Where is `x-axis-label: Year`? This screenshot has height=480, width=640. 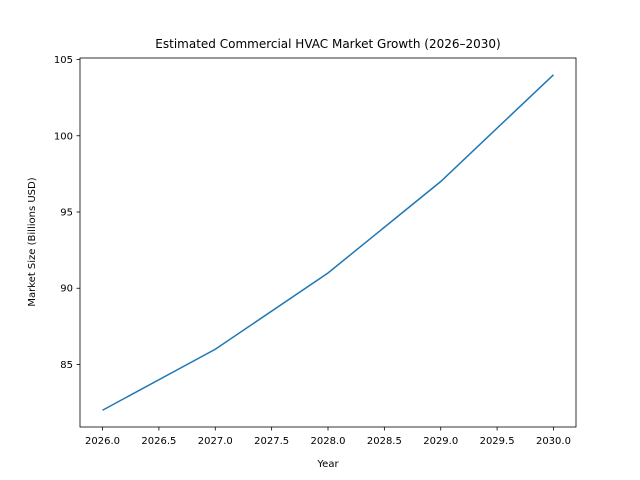
x-axis-label: Year is located at coordinates (327, 464).